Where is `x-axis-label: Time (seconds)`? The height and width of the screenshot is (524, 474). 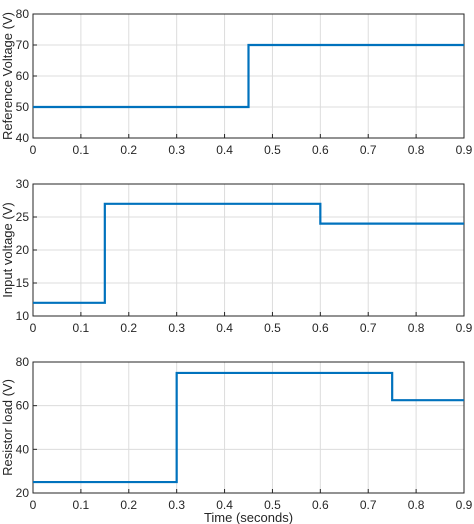
x-axis-label: Time (seconds) is located at coordinates (248, 517).